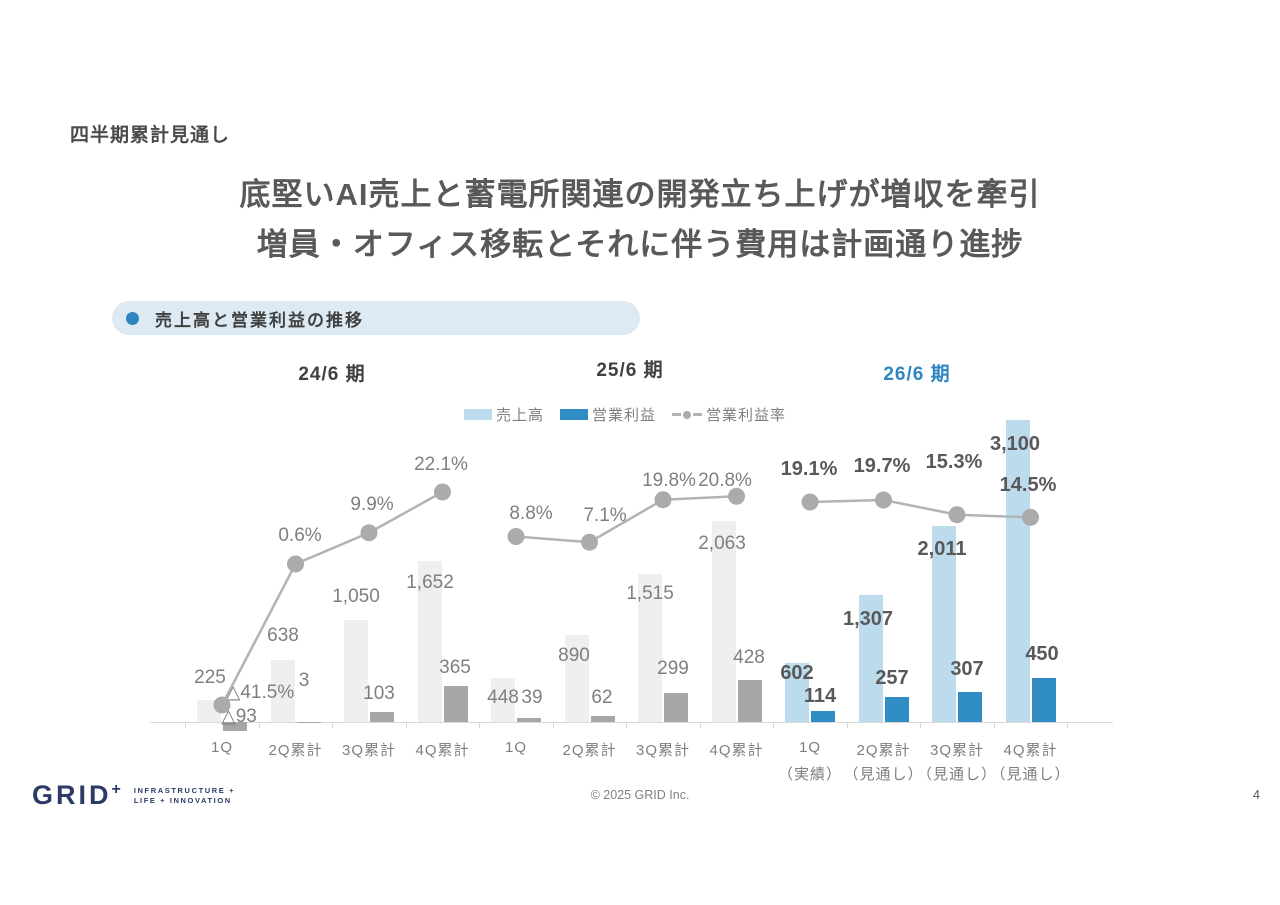  What do you see at coordinates (372, 504) in the screenshot?
I see `rate-value-label: 9.9%` at bounding box center [372, 504].